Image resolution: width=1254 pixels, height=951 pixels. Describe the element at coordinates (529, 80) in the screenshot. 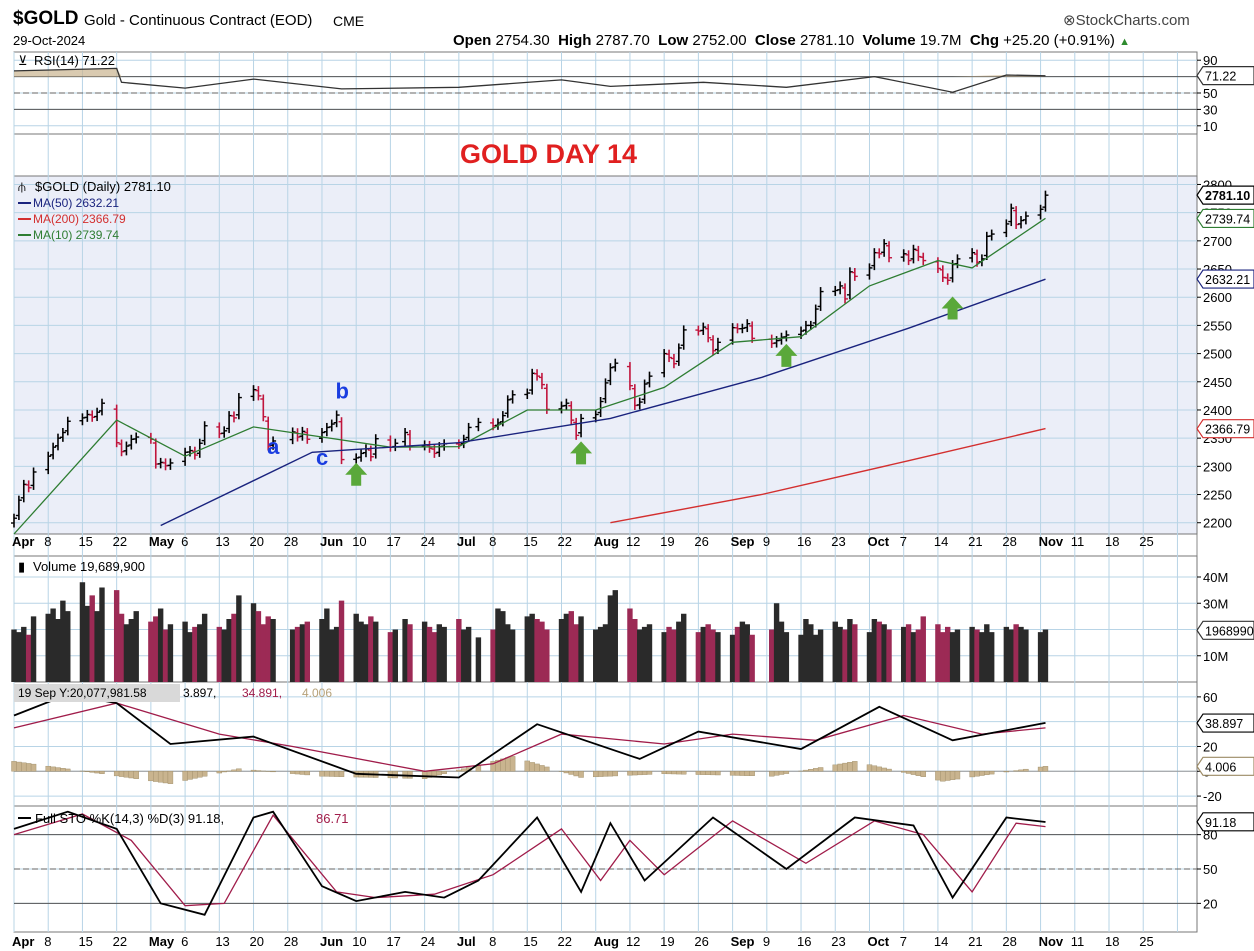

I see `rsi-line` at that location.